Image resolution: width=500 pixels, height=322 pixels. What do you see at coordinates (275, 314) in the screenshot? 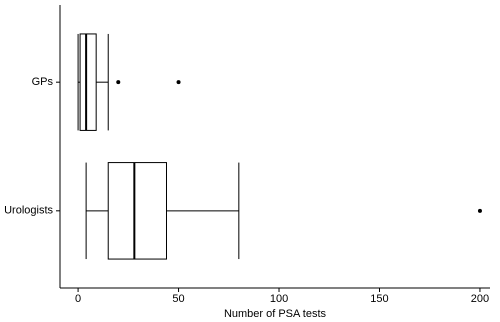
I see `x-axis-label: Number of PSA tests` at bounding box center [275, 314].